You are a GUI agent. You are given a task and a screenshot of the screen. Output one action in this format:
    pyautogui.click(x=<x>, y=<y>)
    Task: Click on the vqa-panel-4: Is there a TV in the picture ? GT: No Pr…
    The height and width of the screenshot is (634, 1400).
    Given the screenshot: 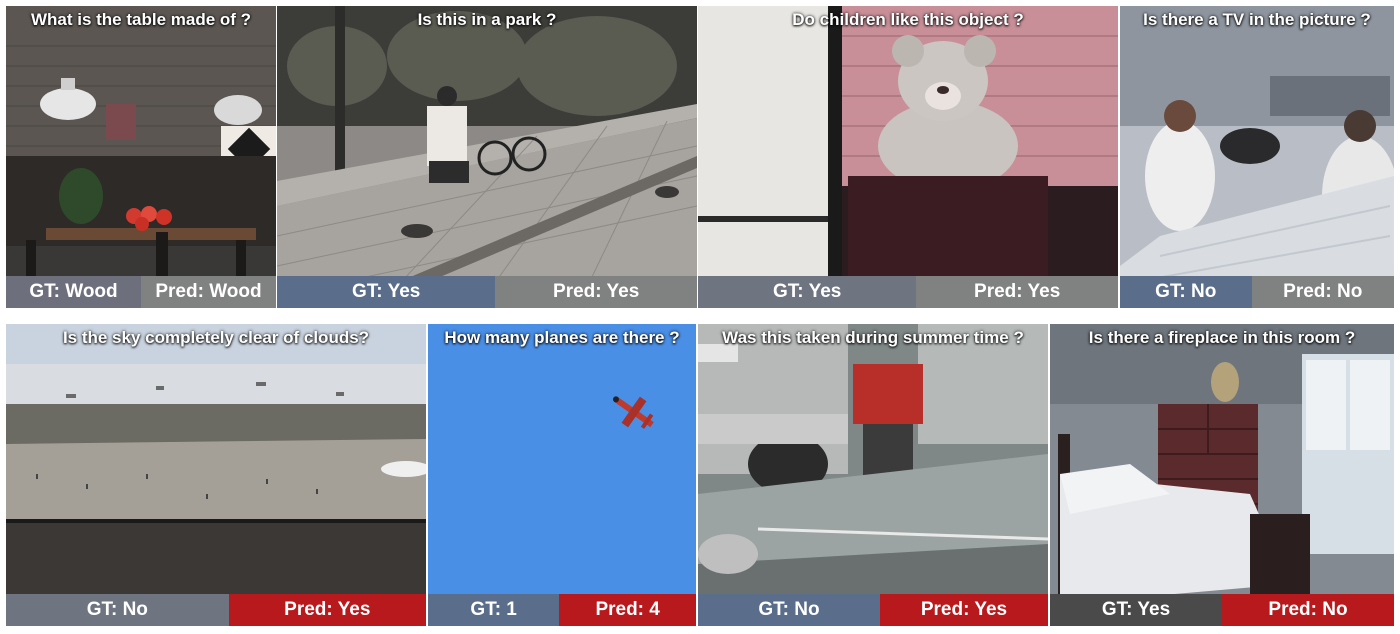 What is the action you would take?
    pyautogui.click(x=1257, y=157)
    